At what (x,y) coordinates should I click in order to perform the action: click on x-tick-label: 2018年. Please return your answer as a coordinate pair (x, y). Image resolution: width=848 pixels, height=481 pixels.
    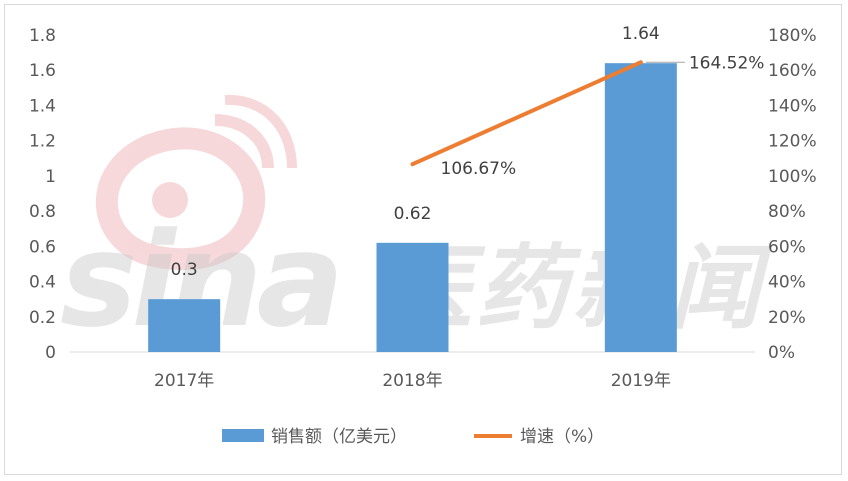
    Looking at the image, I should click on (412, 381).